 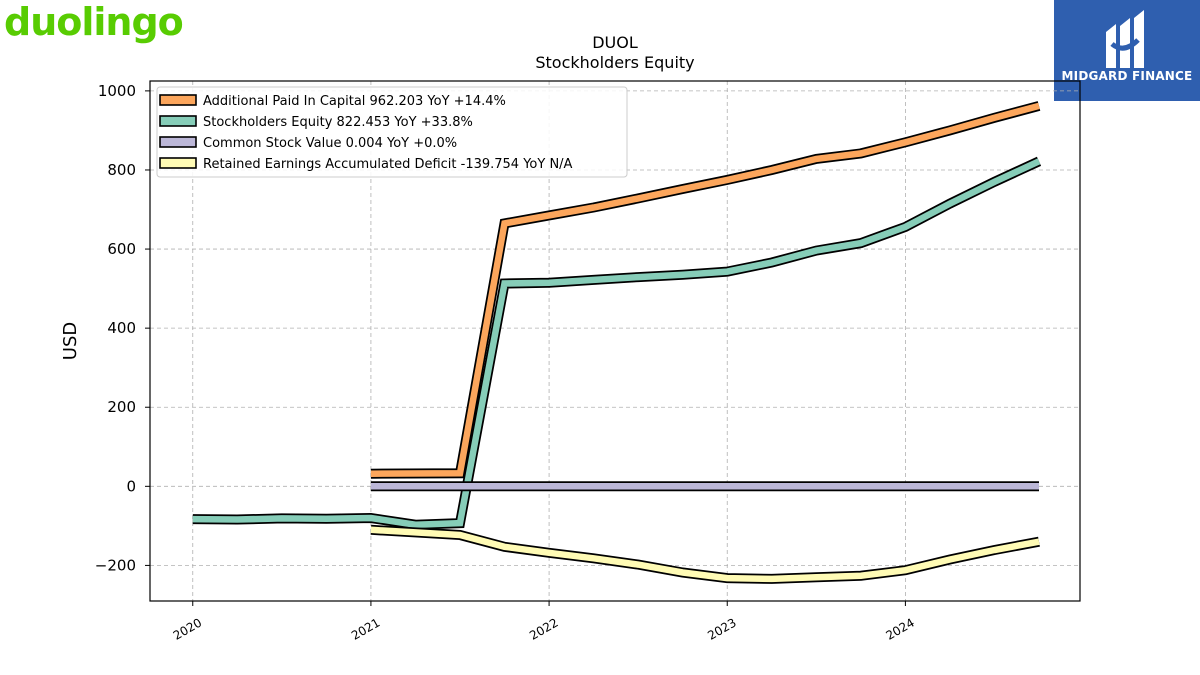 I want to click on midgard-logo-mark-icon, so click(x=1125, y=39).